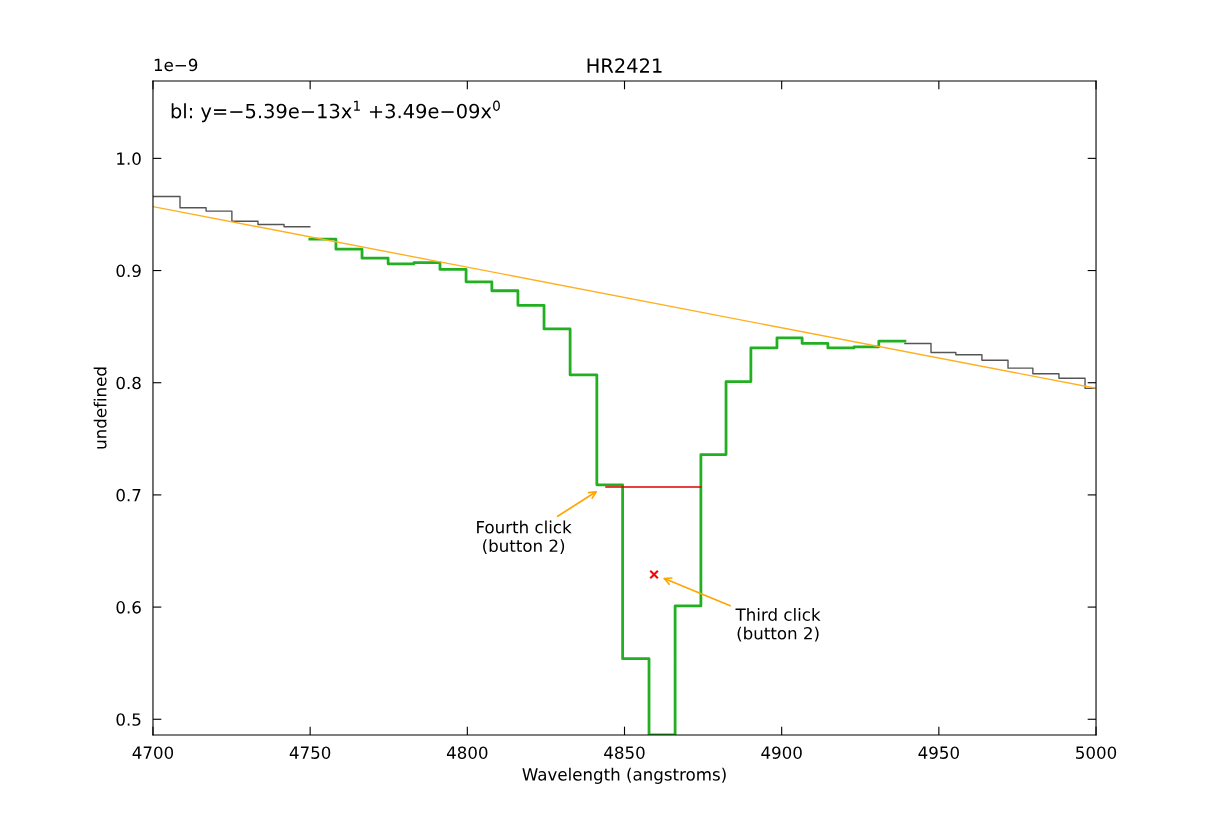 The width and height of the screenshot is (1217, 817). What do you see at coordinates (176, 65) in the screenshot?
I see `text: 1e−9` at bounding box center [176, 65].